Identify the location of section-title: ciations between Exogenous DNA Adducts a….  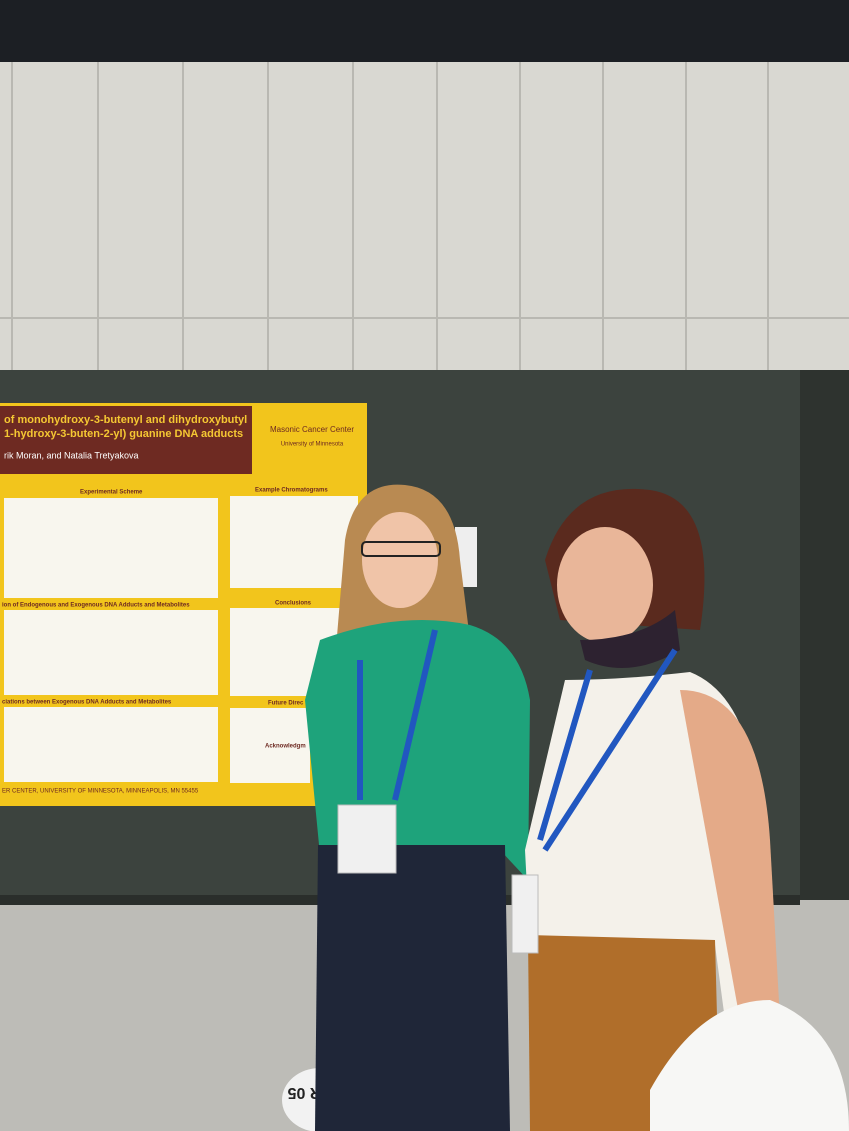
(87, 703).